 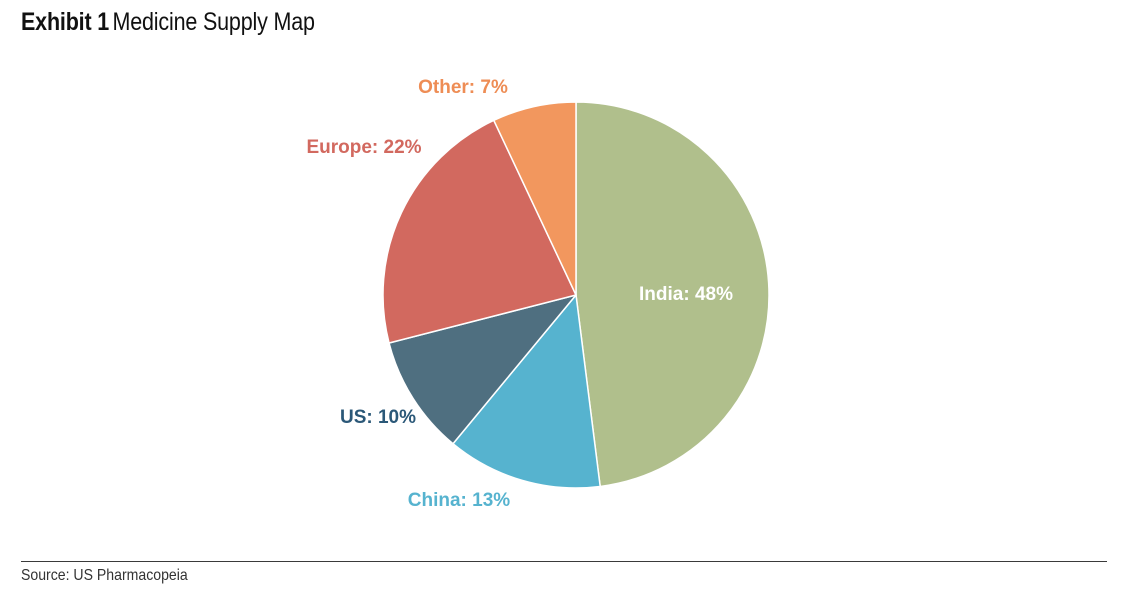 I want to click on pie-slice-us, so click(x=482, y=369).